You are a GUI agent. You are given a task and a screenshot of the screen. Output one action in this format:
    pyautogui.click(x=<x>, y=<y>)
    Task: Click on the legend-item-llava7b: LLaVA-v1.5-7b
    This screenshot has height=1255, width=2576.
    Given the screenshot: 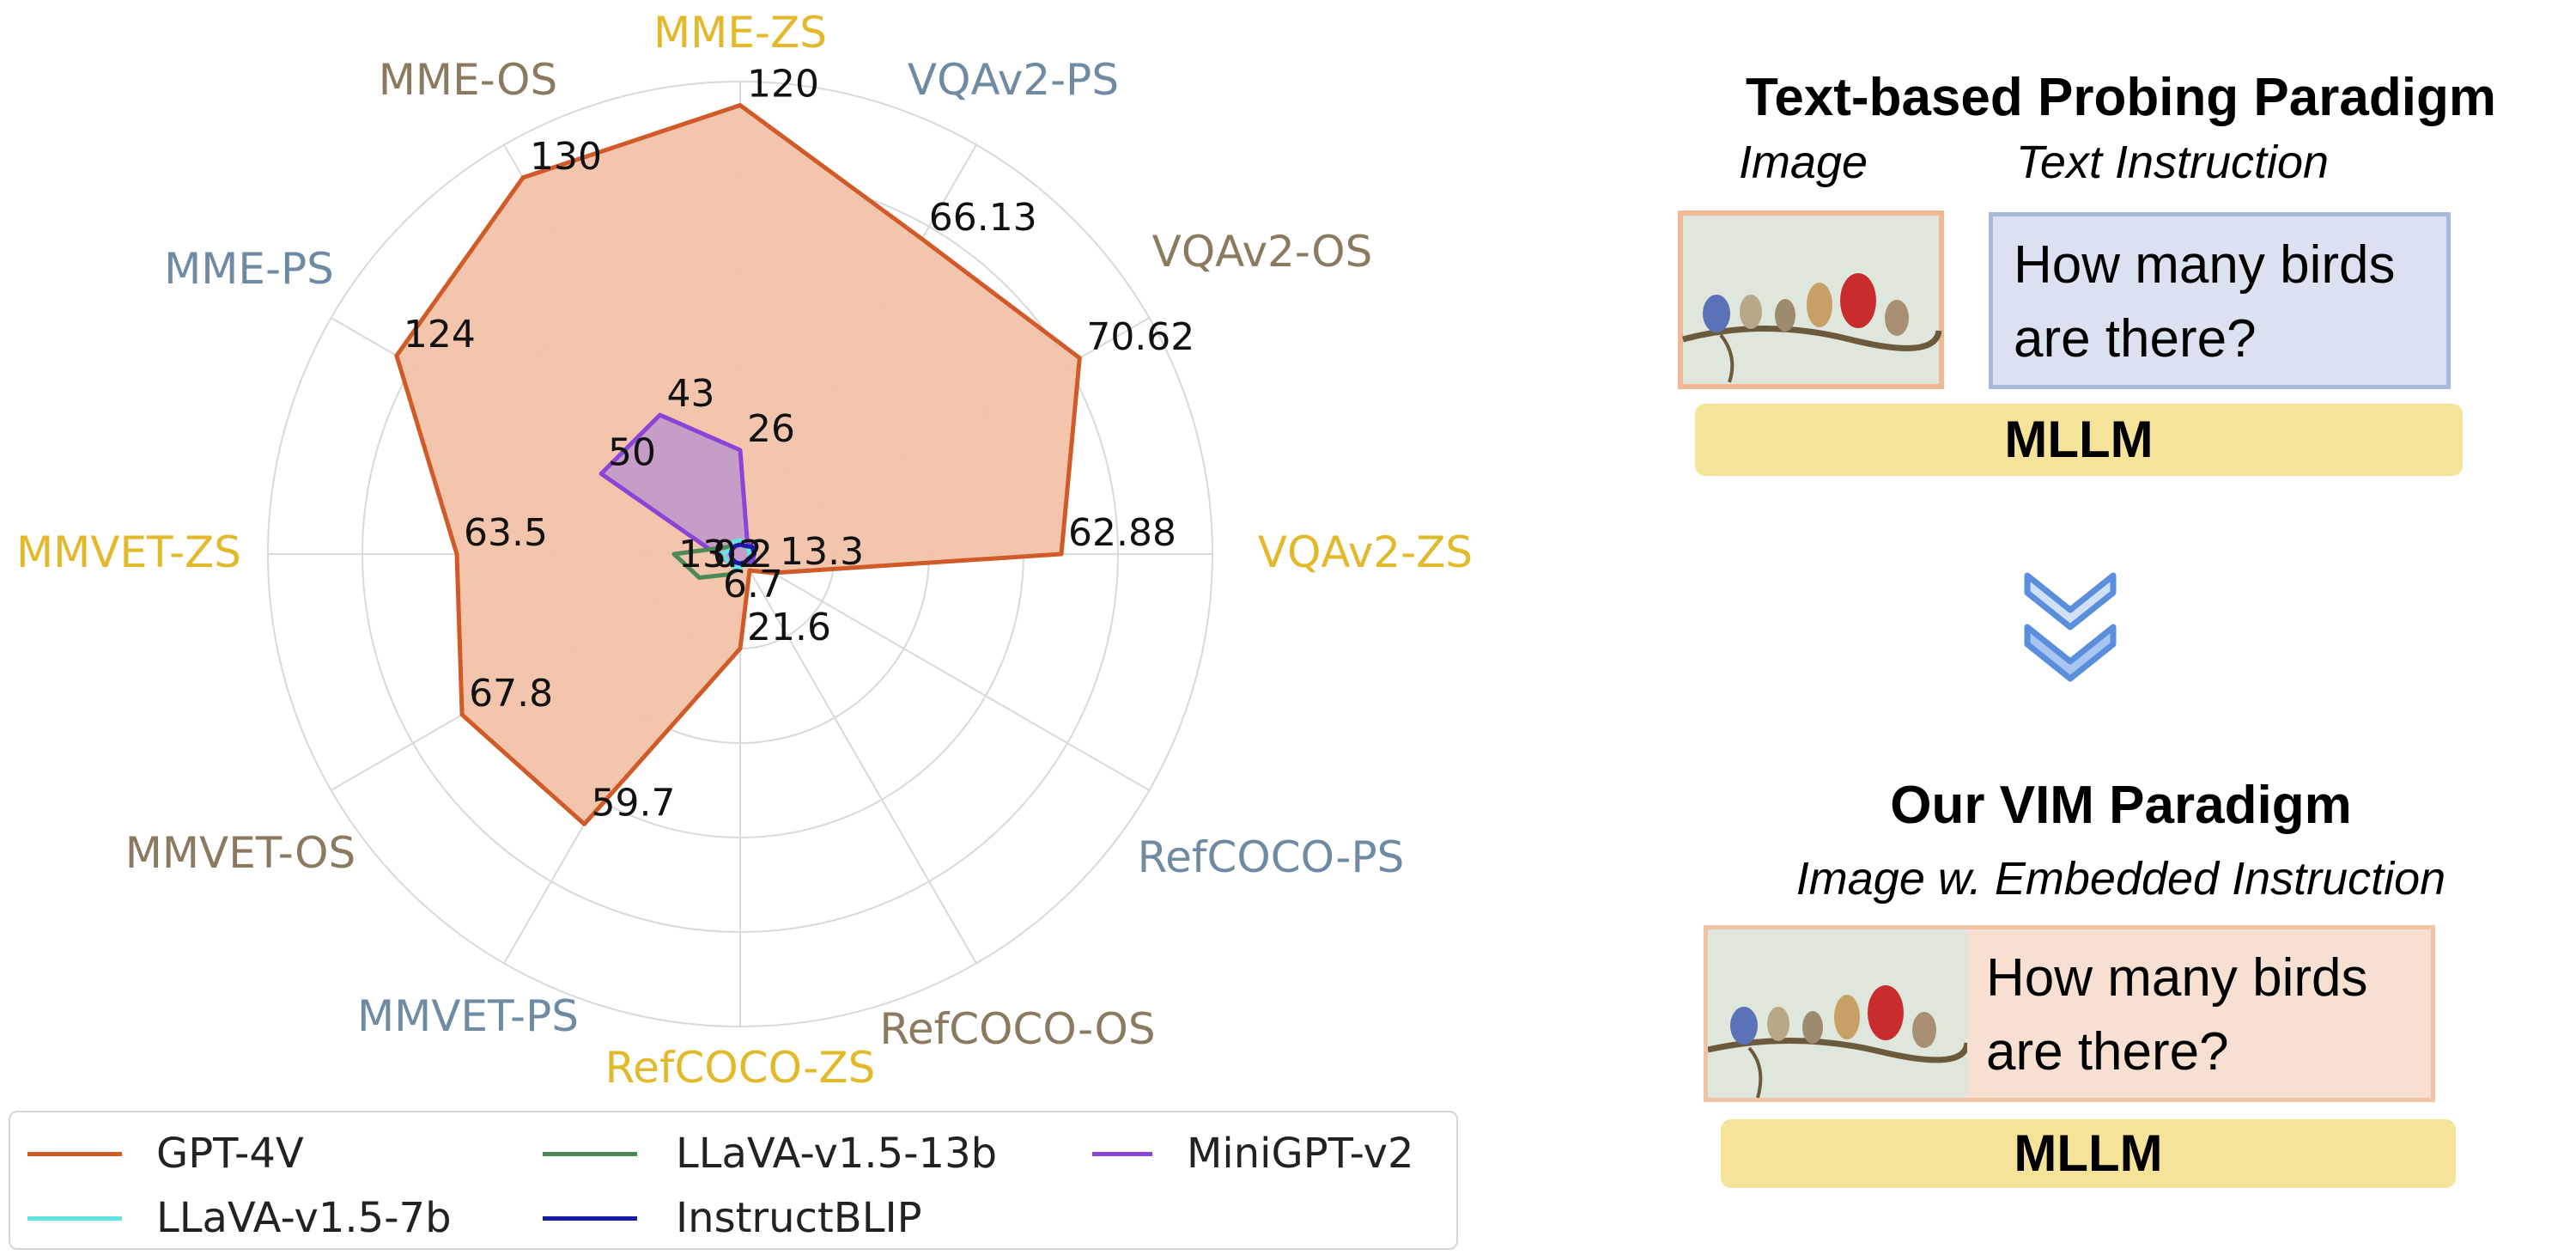 What is the action you would take?
    pyautogui.click(x=240, y=1218)
    